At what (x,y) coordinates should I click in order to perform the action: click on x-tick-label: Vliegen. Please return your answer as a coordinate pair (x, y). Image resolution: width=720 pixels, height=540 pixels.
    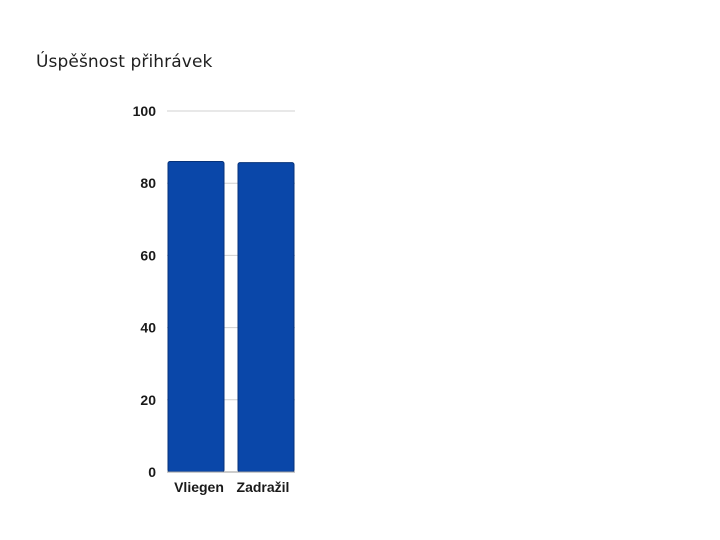
    Looking at the image, I should click on (199, 487).